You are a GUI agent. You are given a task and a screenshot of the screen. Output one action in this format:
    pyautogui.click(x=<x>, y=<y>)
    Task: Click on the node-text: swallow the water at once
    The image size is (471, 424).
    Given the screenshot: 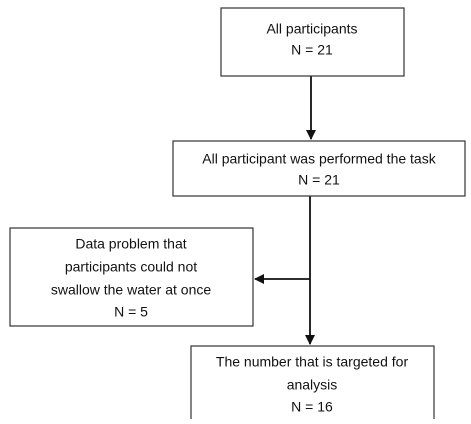 What is the action you would take?
    pyautogui.click(x=131, y=290)
    